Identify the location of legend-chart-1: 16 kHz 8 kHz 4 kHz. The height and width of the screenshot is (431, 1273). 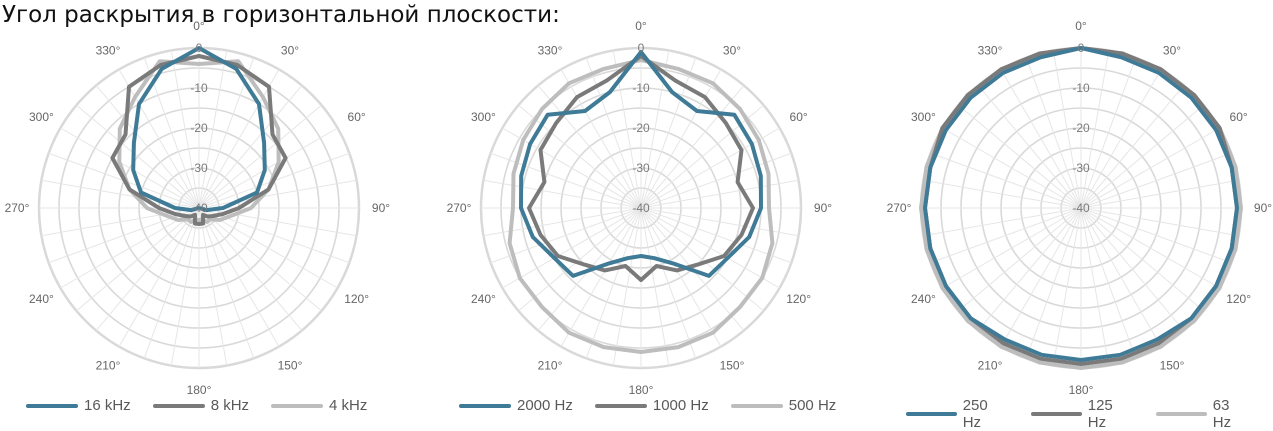
(207, 405).